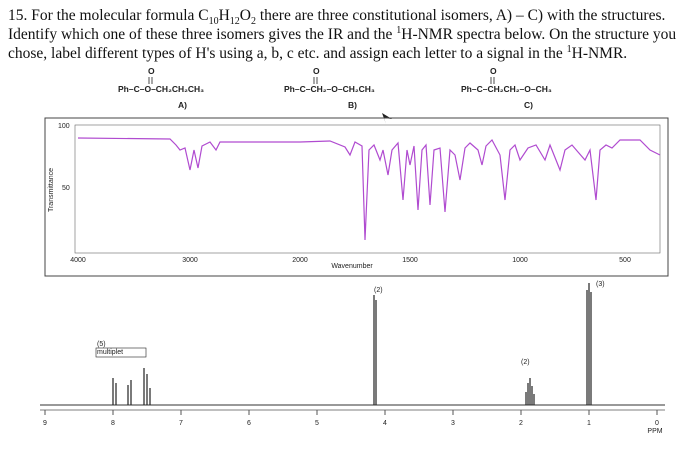 The height and width of the screenshot is (449, 700). Describe the element at coordinates (253, 22) in the screenshot. I see `subscript: 2` at that location.